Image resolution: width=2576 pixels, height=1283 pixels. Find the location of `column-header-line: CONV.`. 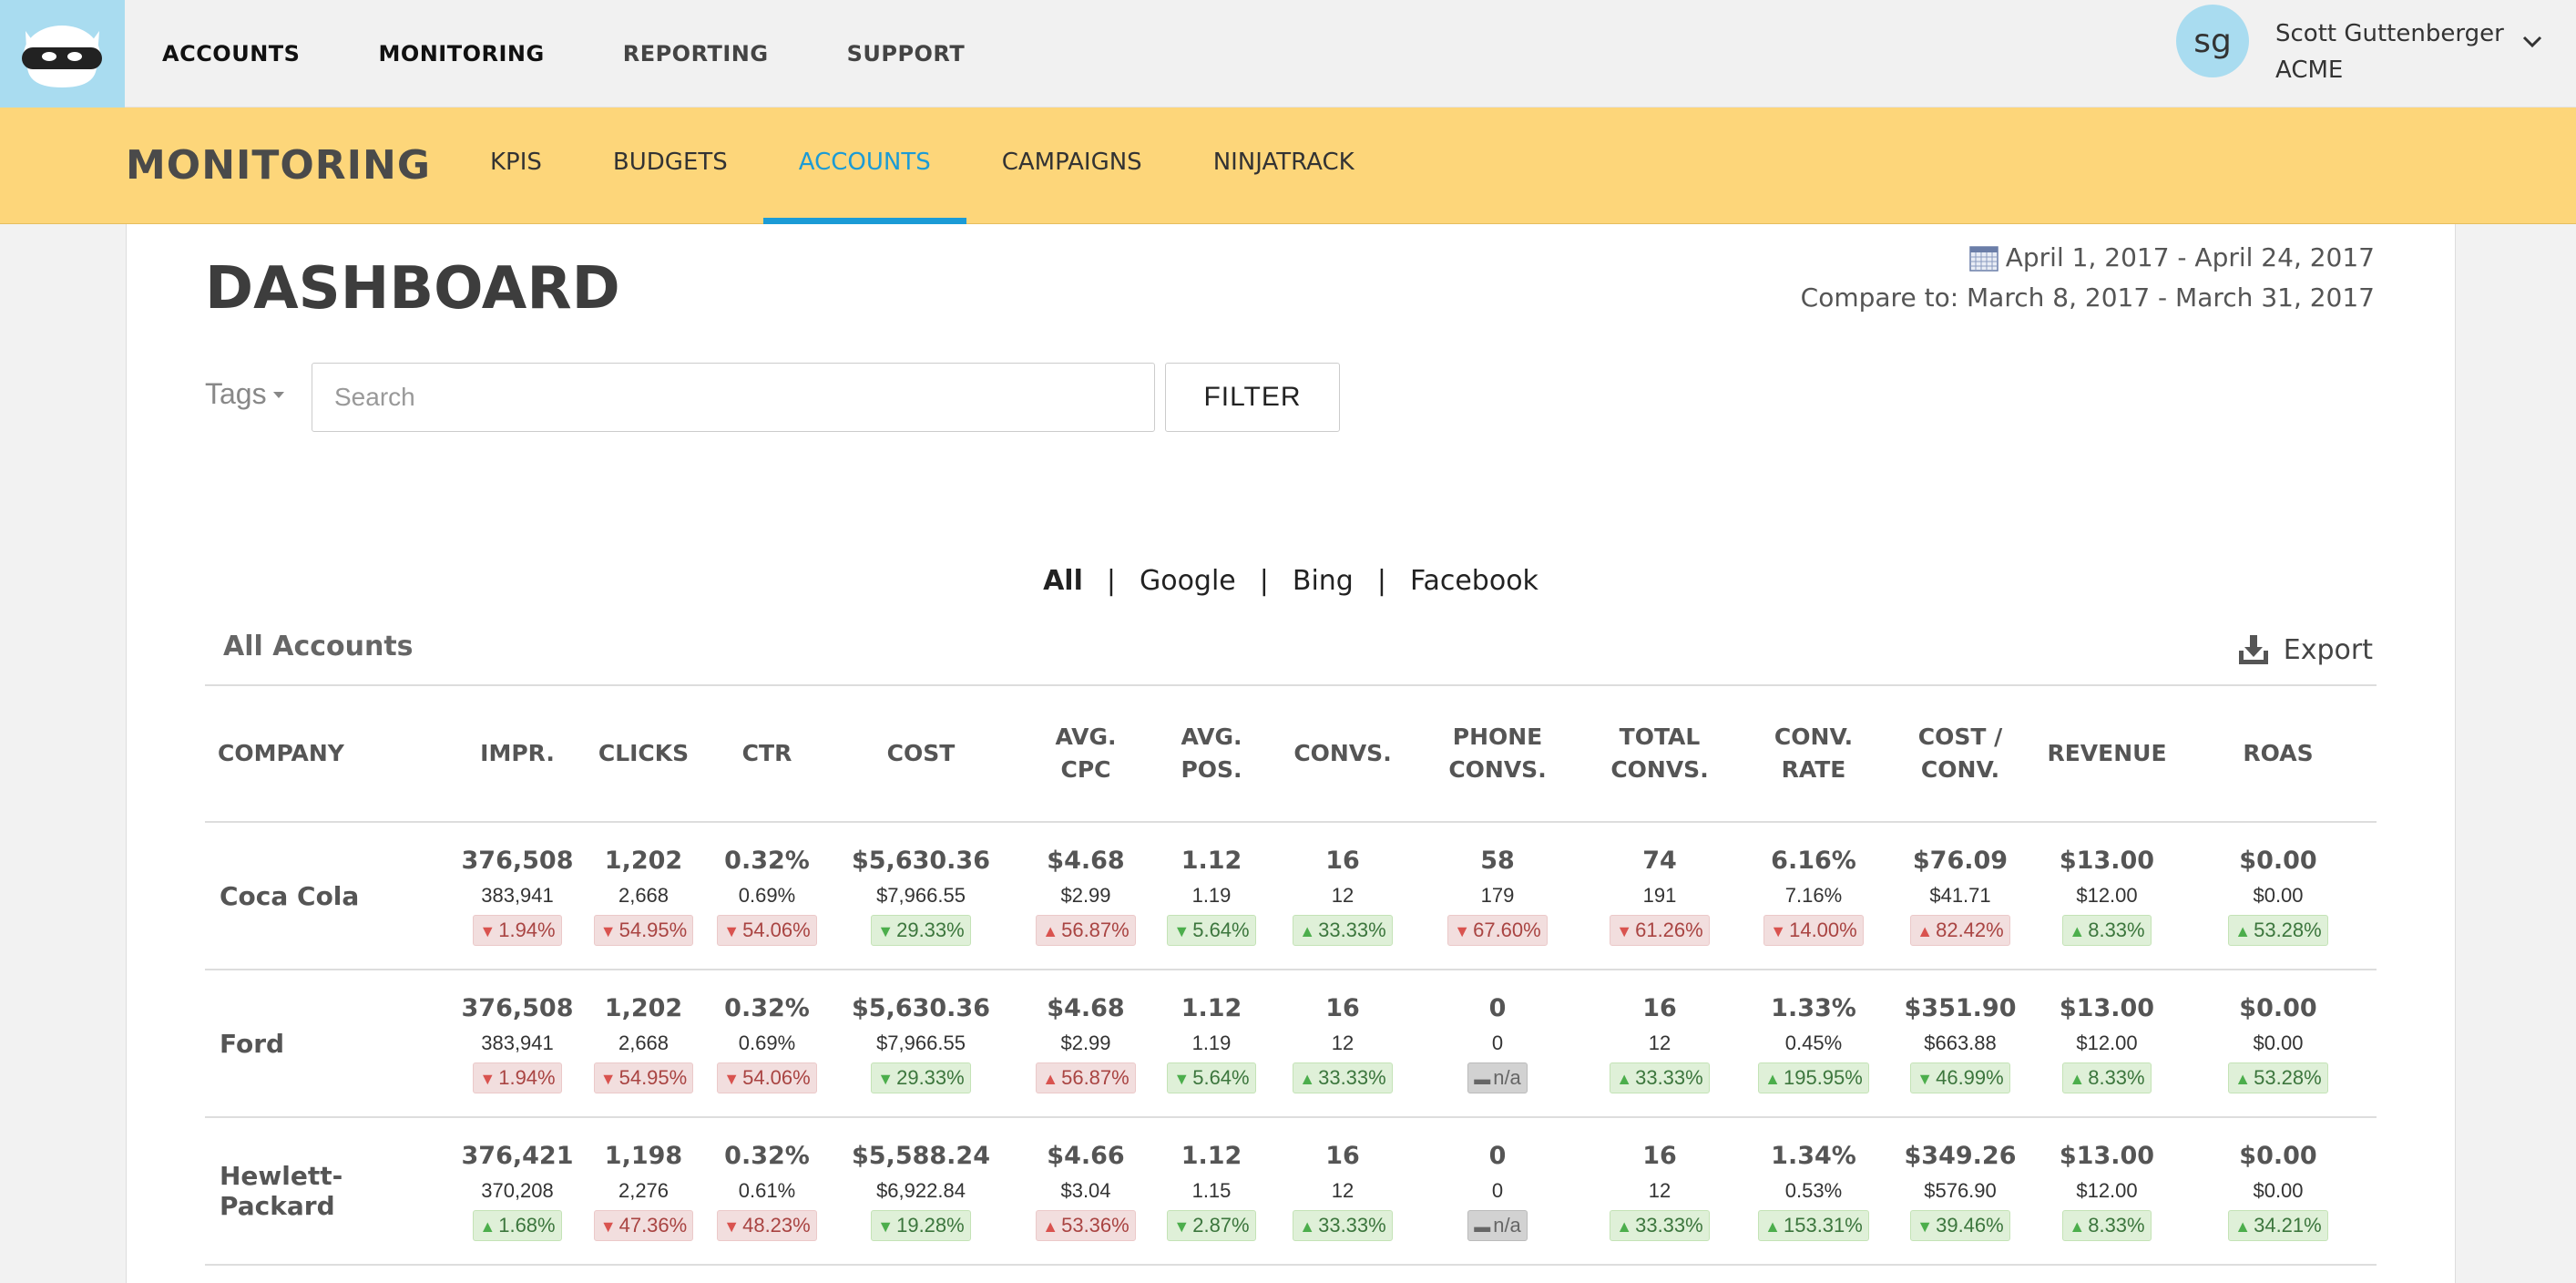

column-header-line: CONV. is located at coordinates (1960, 770).